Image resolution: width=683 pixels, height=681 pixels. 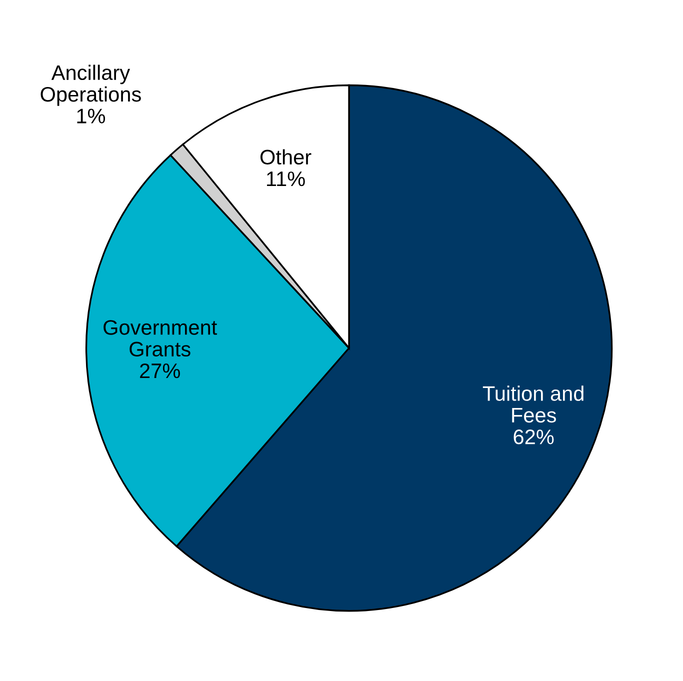 I want to click on slice-label: Ancillary Operations, so click(x=90, y=85).